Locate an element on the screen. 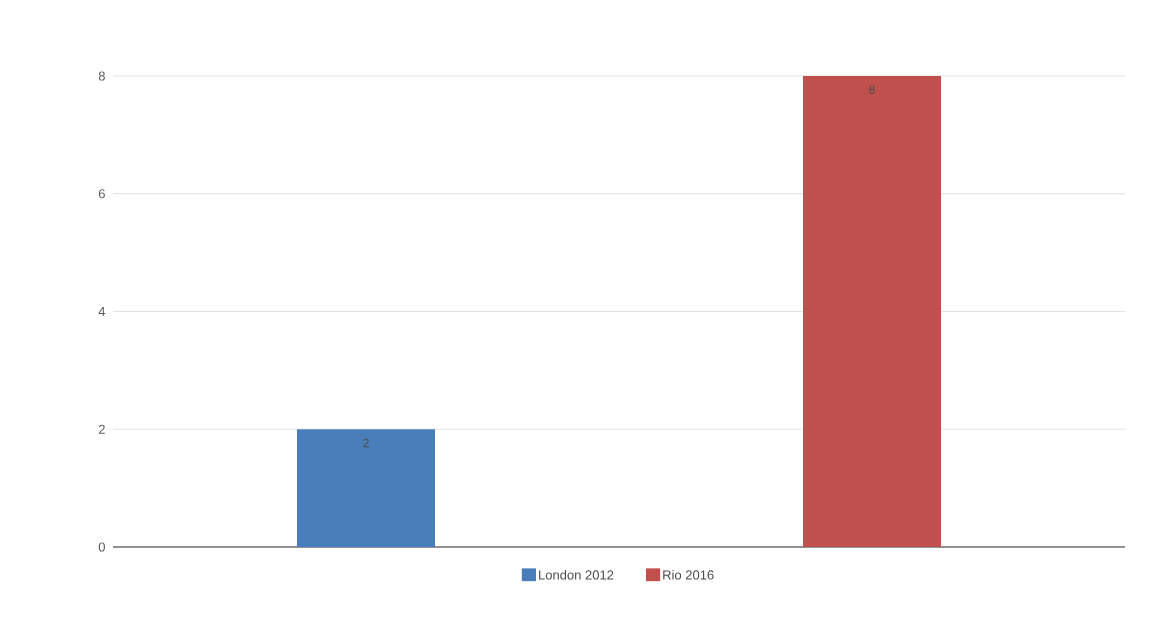 The height and width of the screenshot is (636, 1167). data-label: 2 is located at coordinates (366, 443).